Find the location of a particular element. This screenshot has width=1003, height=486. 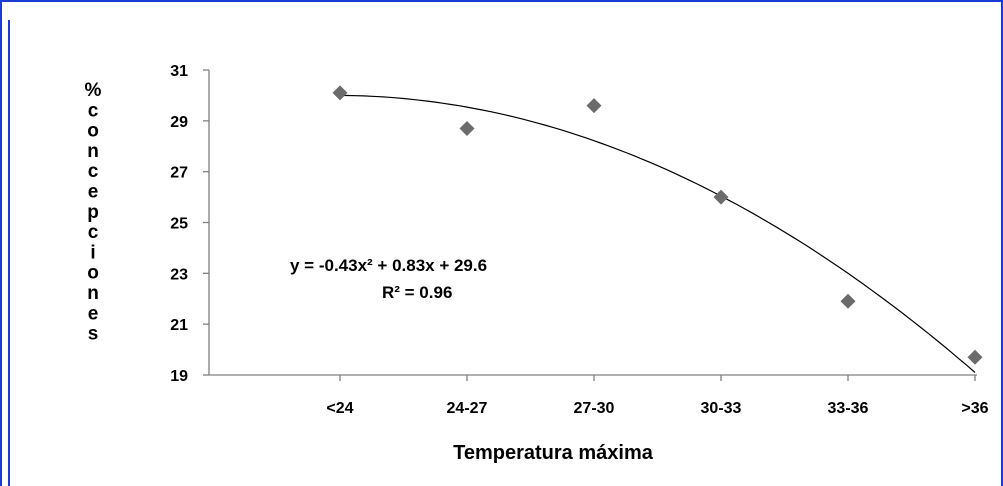

x-tick-label: 33-36 is located at coordinates (848, 408).